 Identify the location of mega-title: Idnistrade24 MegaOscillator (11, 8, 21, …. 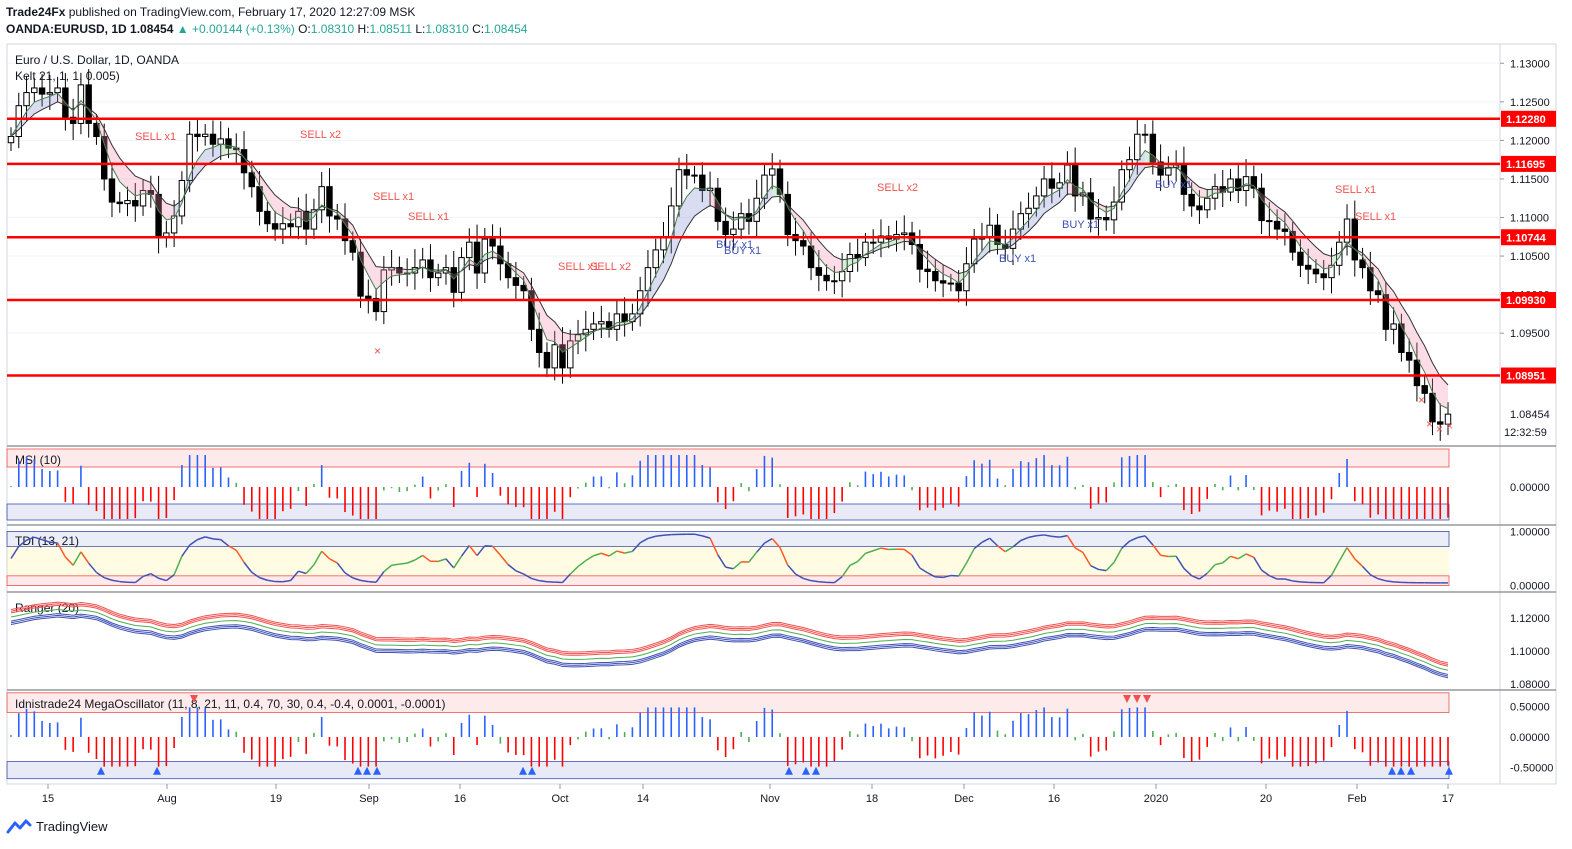
(230, 704).